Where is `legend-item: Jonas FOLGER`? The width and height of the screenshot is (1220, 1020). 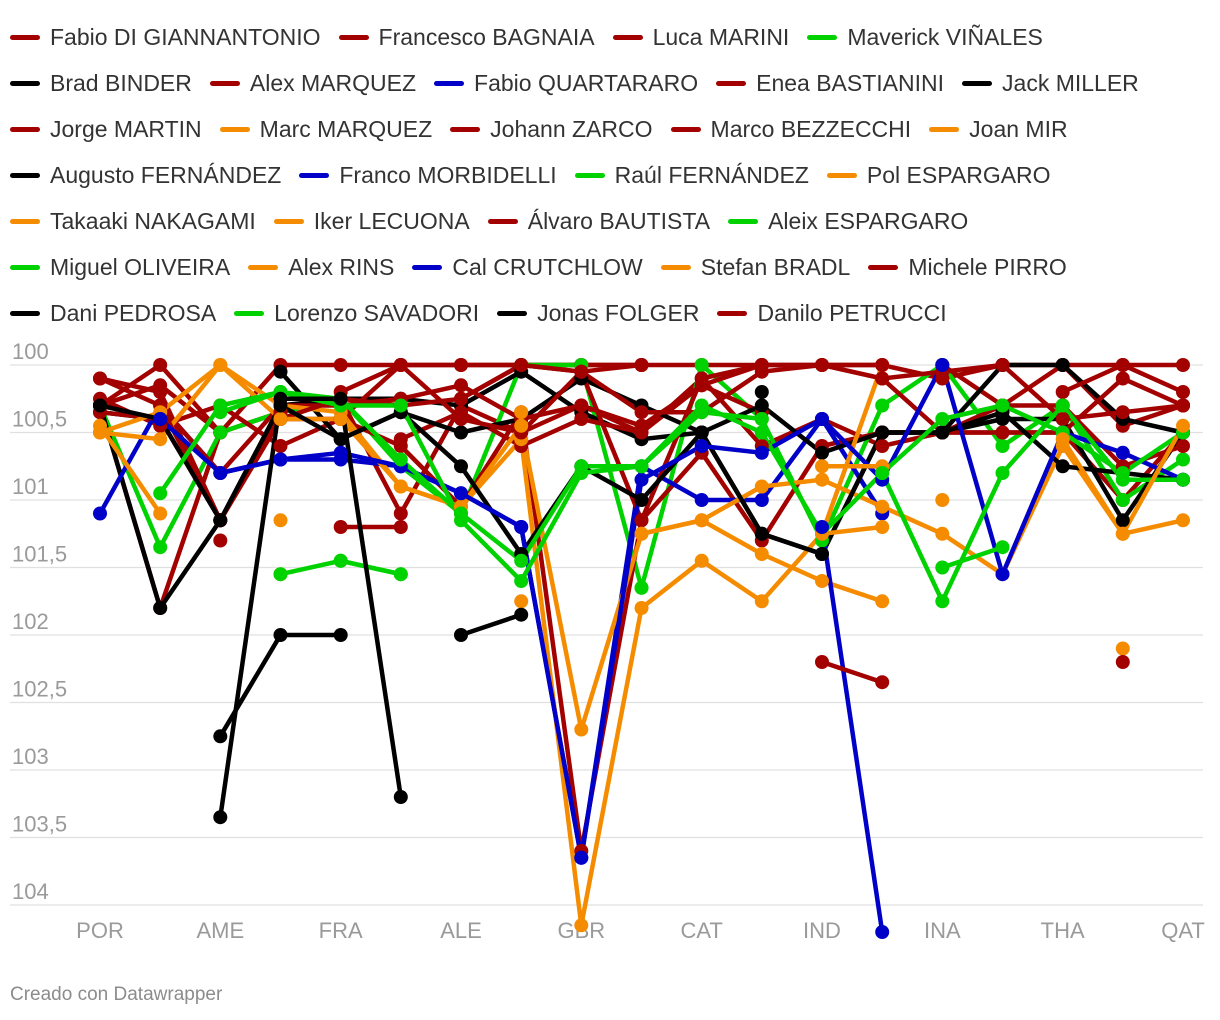
legend-item: Jonas FOLGER is located at coordinates (598, 313).